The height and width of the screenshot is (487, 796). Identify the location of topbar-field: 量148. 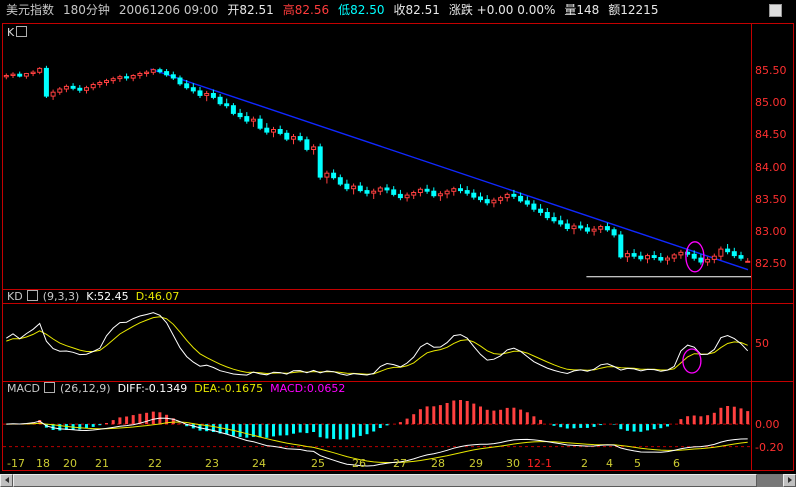
(582, 10).